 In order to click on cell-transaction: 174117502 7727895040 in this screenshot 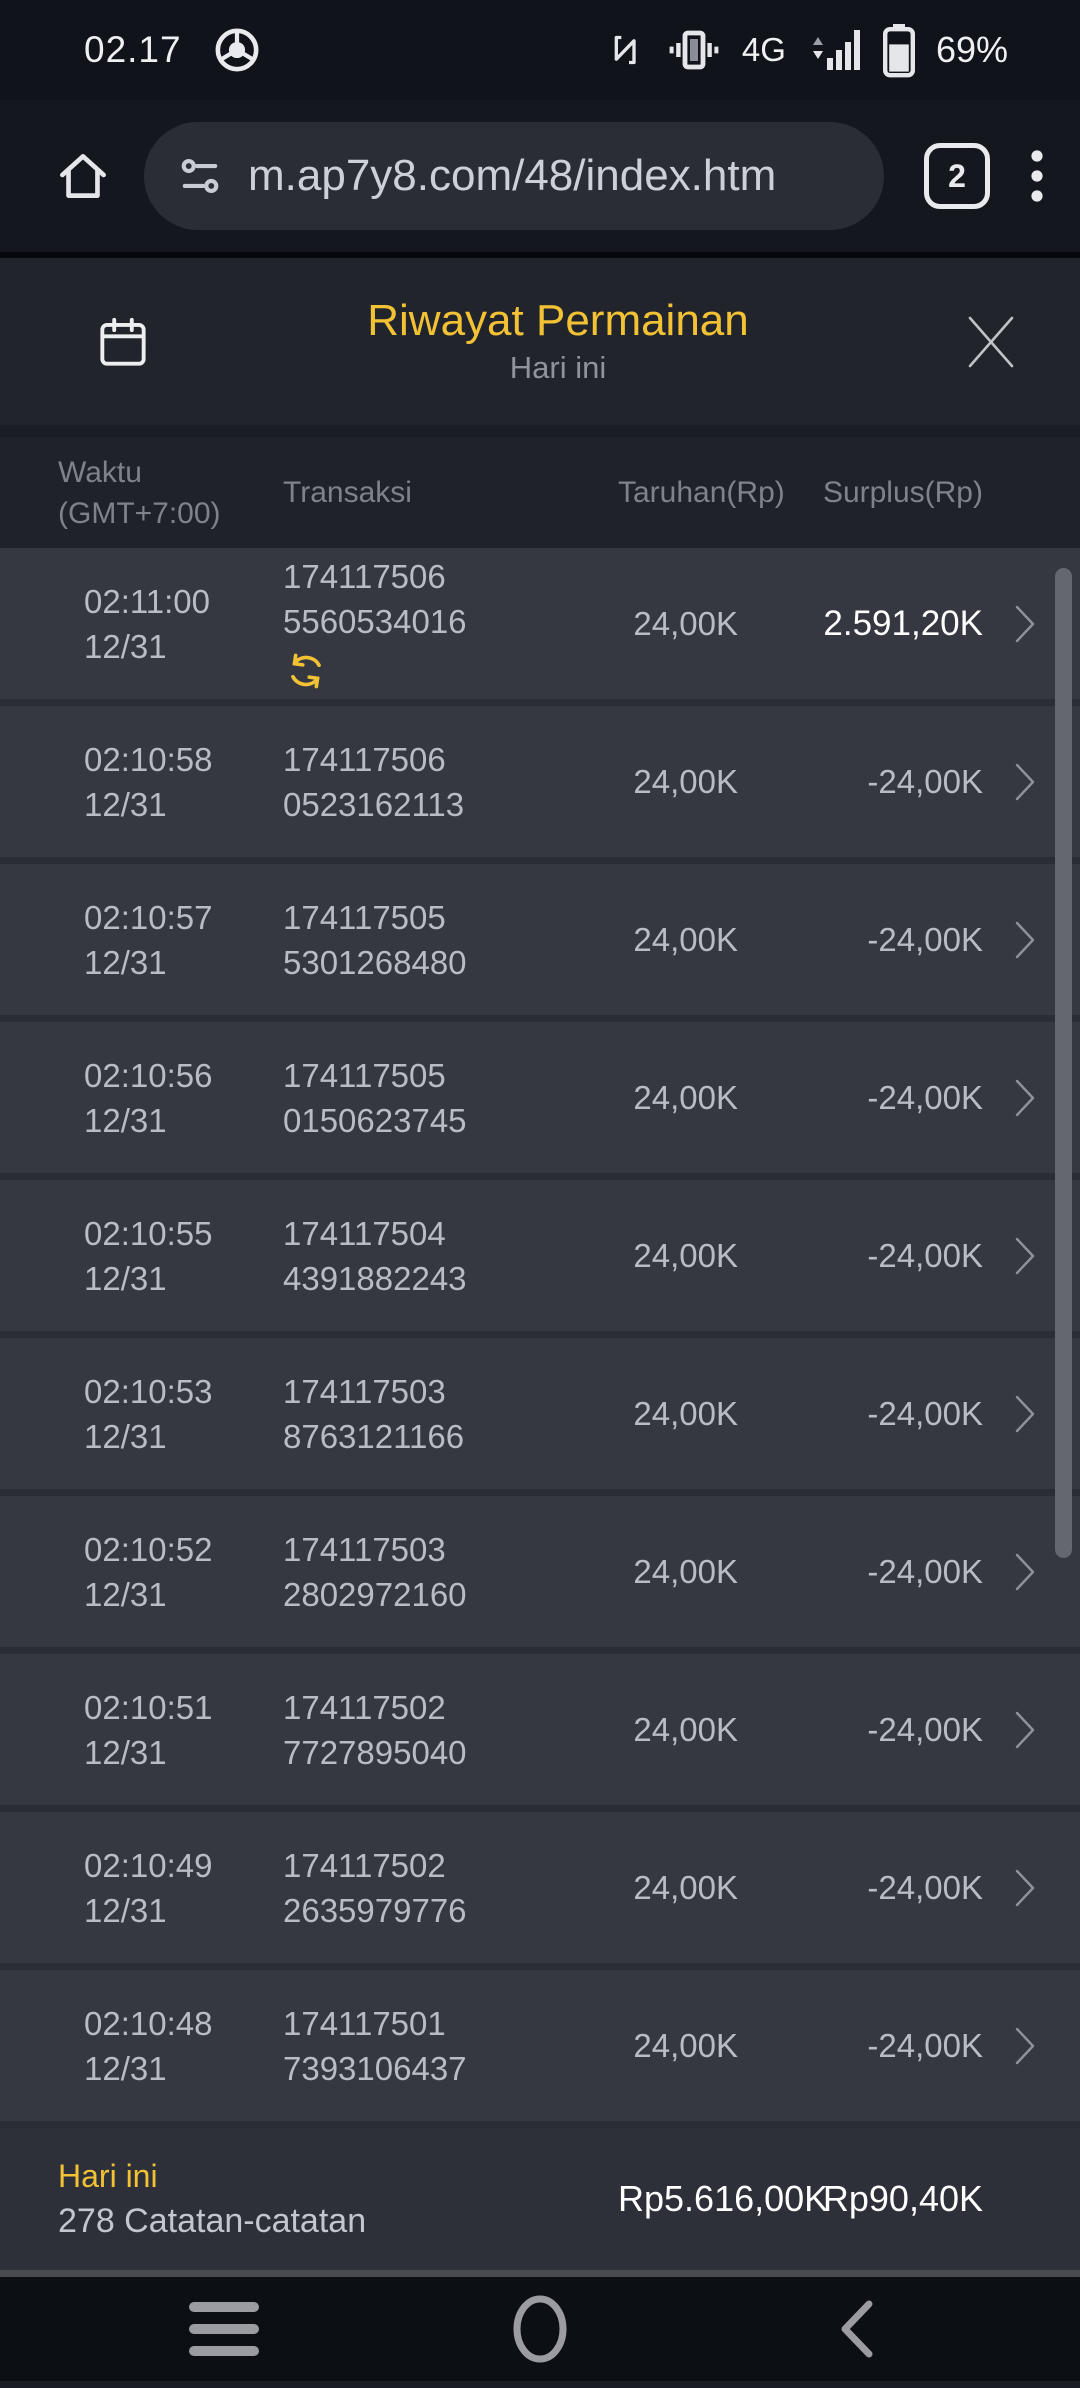, I will do `click(375, 1729)`.